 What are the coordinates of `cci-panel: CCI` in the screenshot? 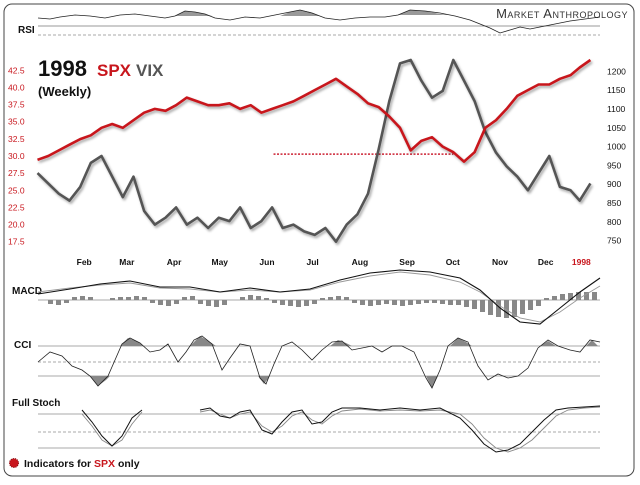 It's located at (307, 362).